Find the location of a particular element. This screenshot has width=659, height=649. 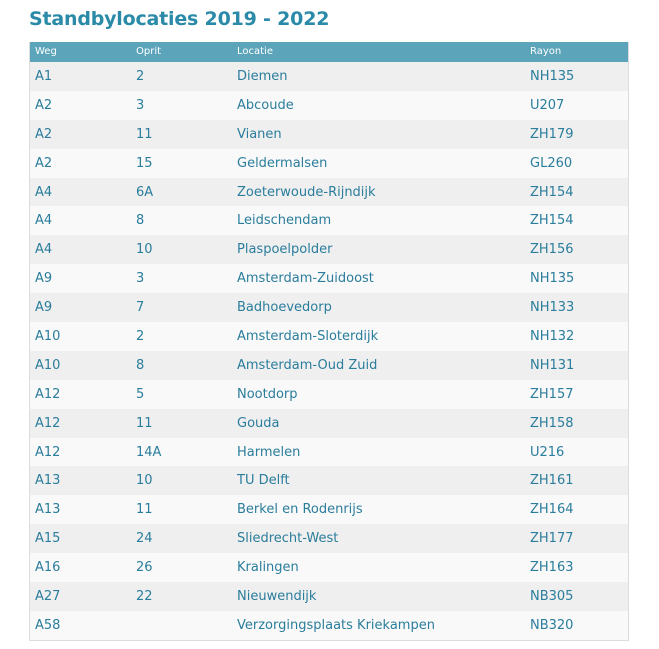

table-row: A2 15 Geldermalsen GL260 is located at coordinates (329, 163).